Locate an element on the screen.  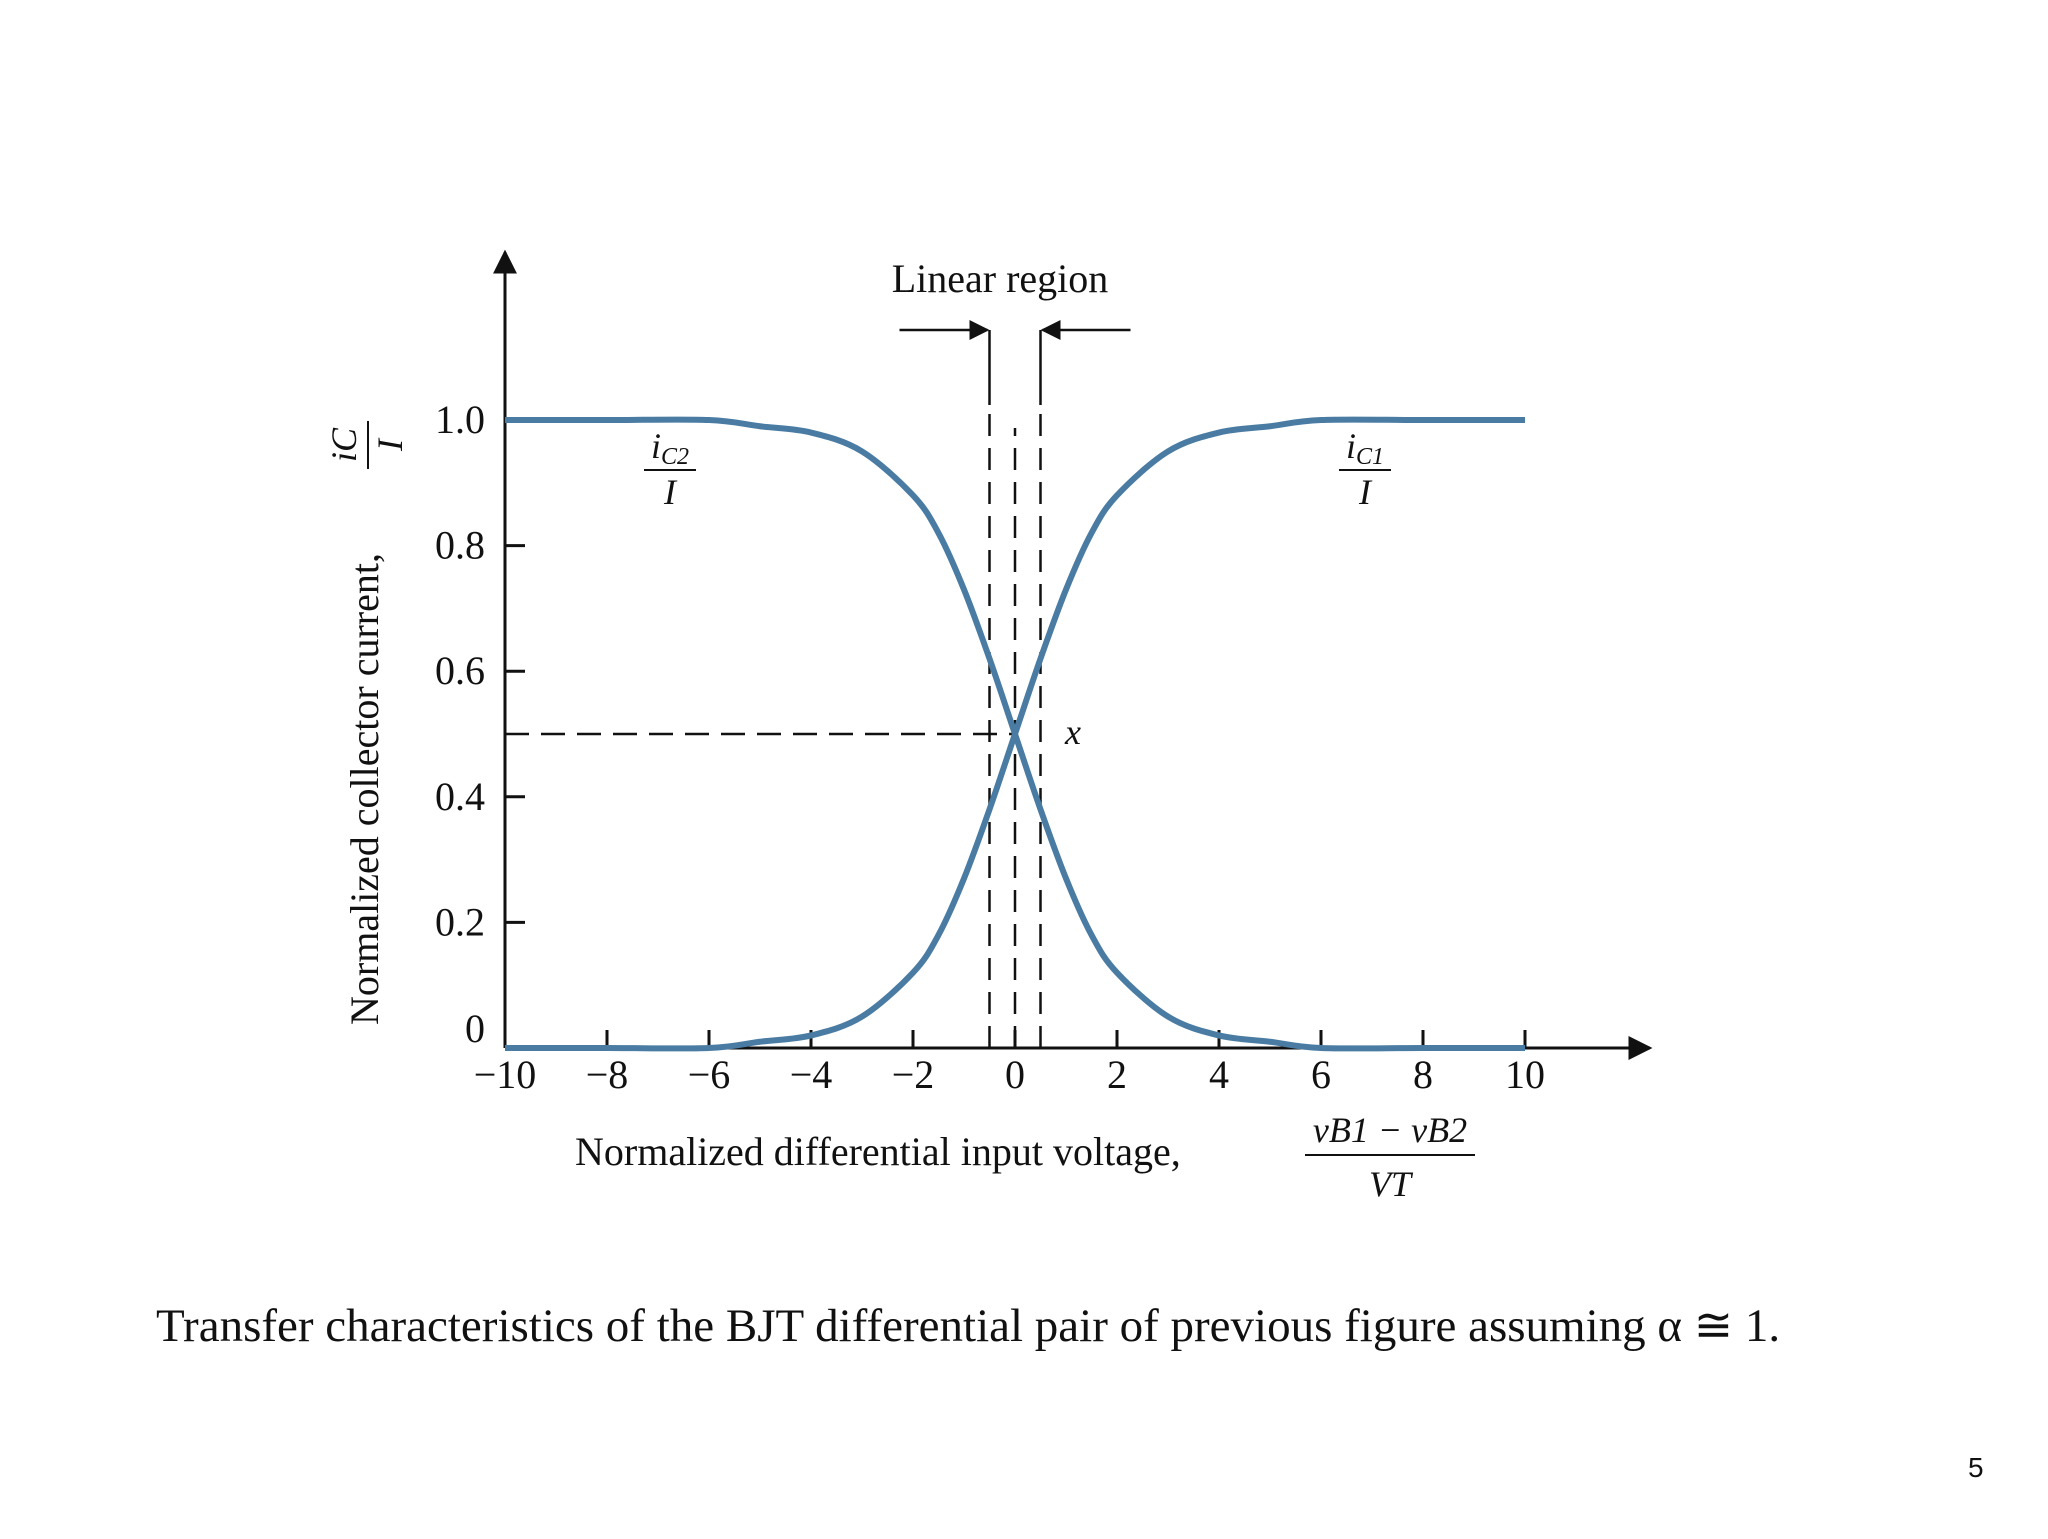
x-tick-label: −8 is located at coordinates (607, 1074).